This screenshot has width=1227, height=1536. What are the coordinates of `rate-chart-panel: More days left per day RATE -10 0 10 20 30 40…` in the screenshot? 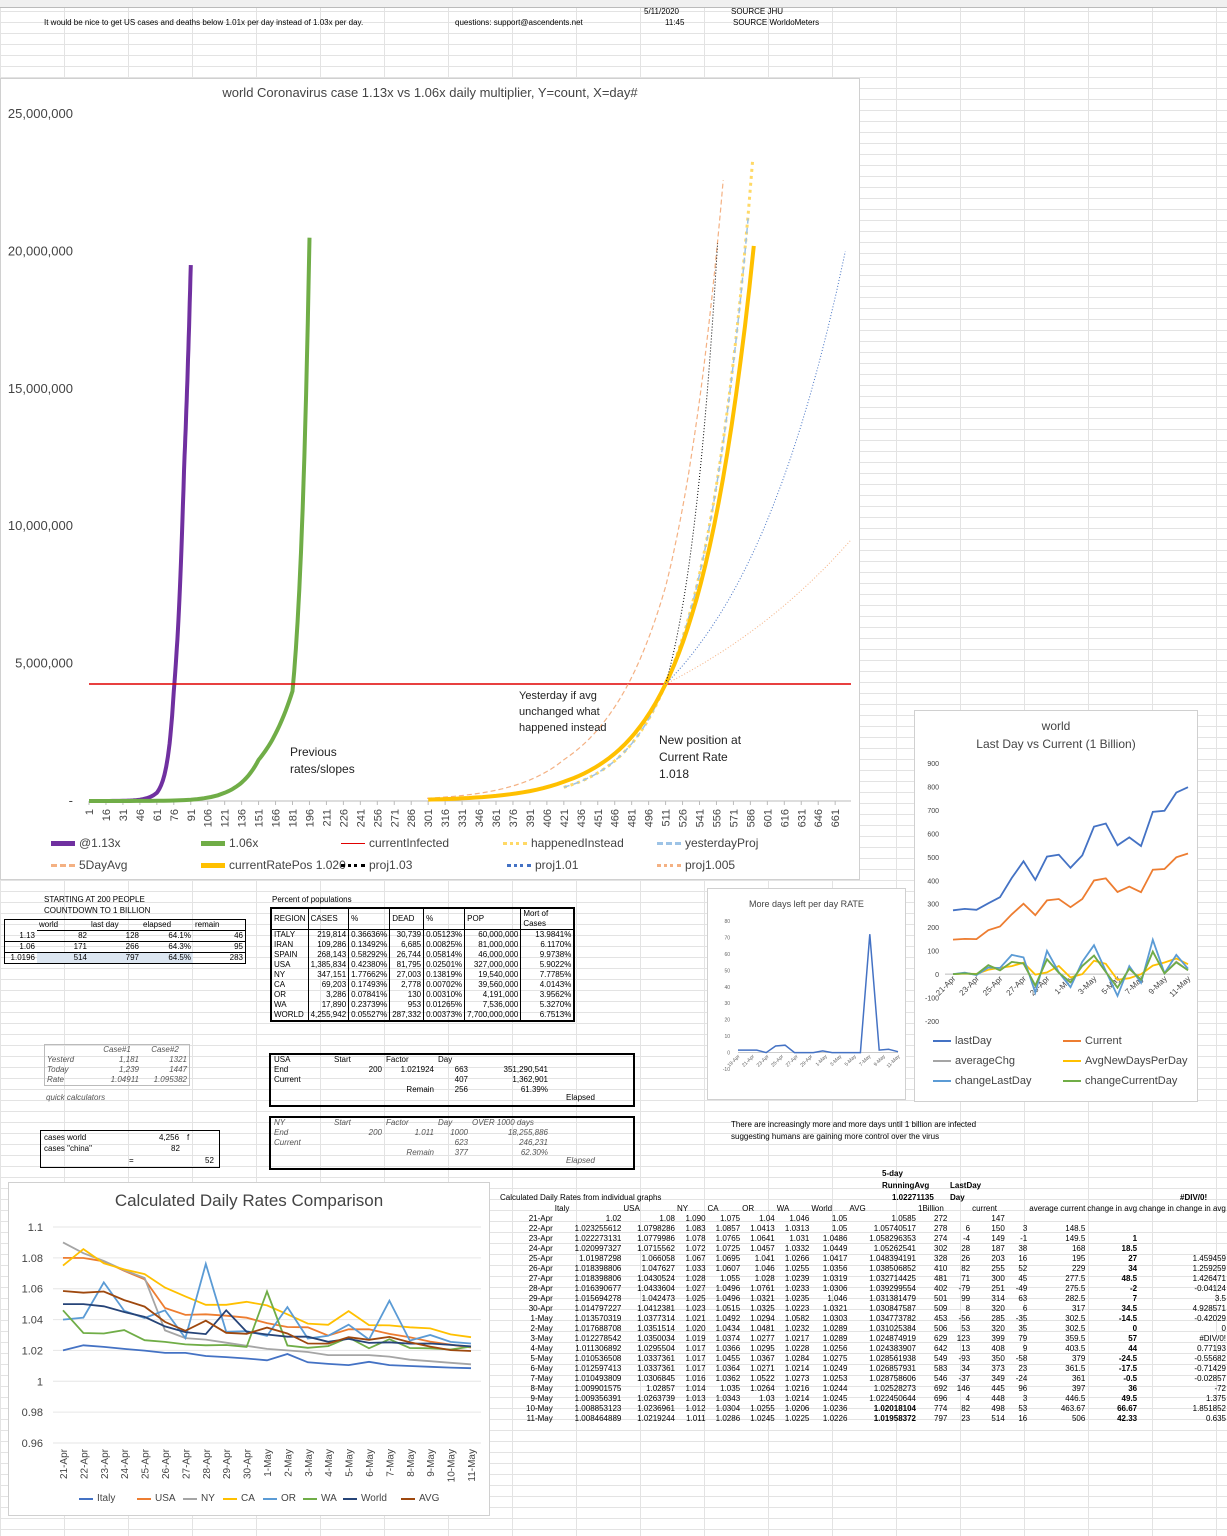 It's located at (806, 994).